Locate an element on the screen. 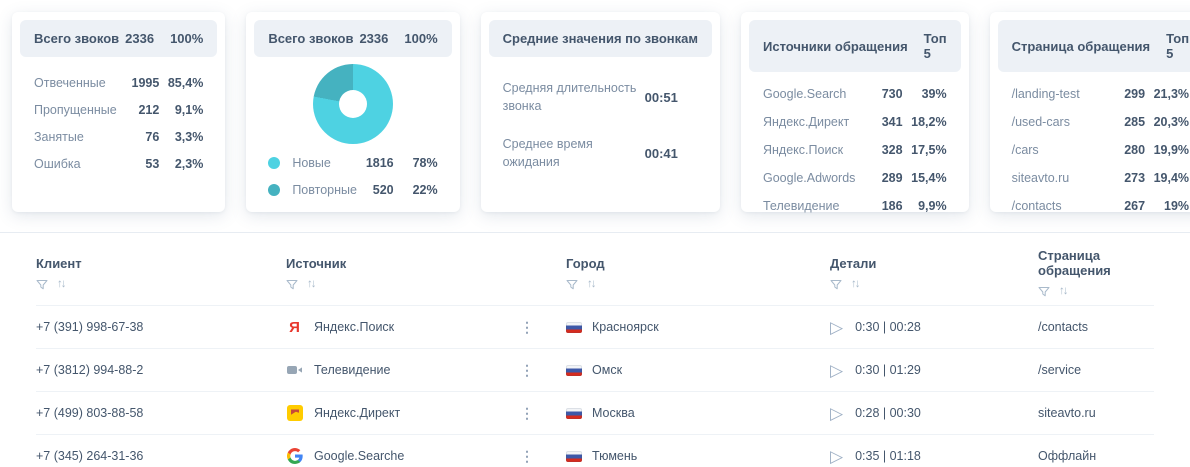  yandex-icon: Я is located at coordinates (294, 327).